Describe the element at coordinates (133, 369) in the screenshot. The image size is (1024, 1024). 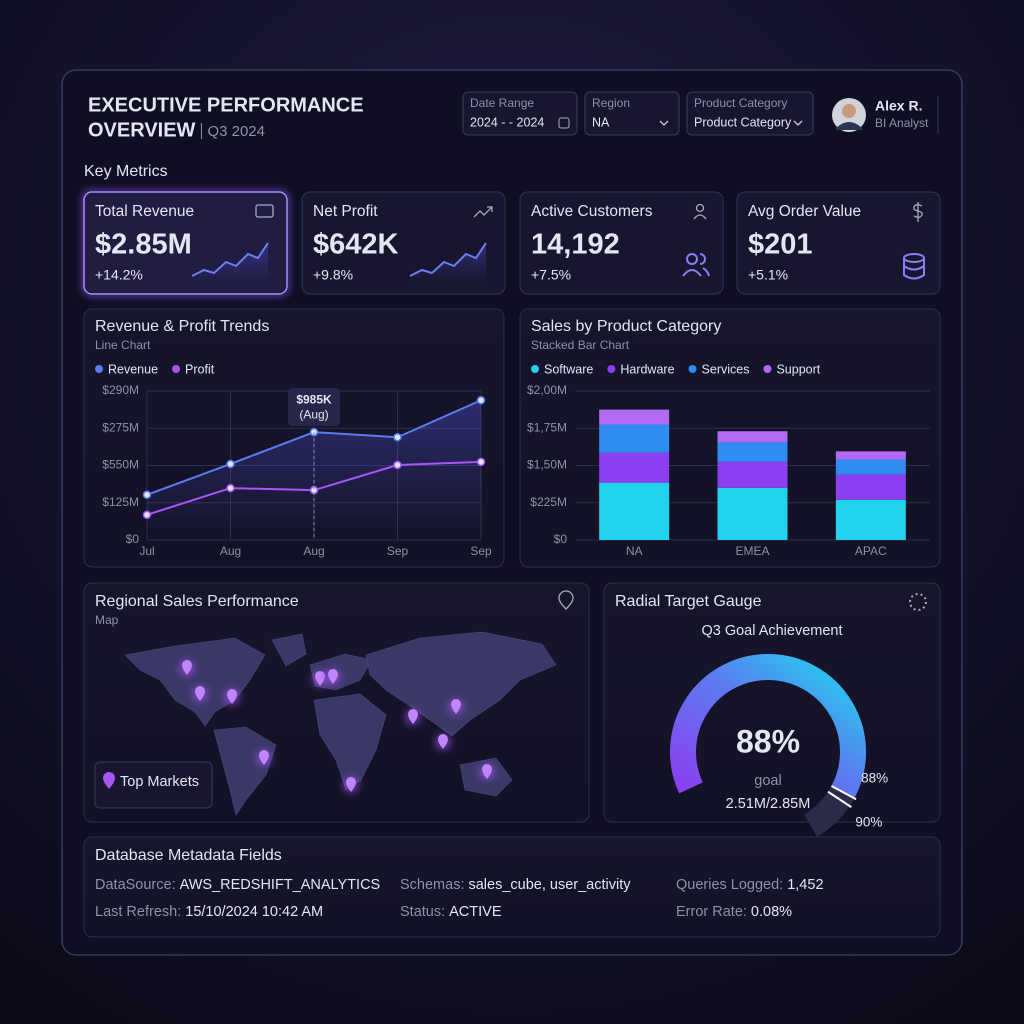
I see `legend-label: Revenue` at that location.